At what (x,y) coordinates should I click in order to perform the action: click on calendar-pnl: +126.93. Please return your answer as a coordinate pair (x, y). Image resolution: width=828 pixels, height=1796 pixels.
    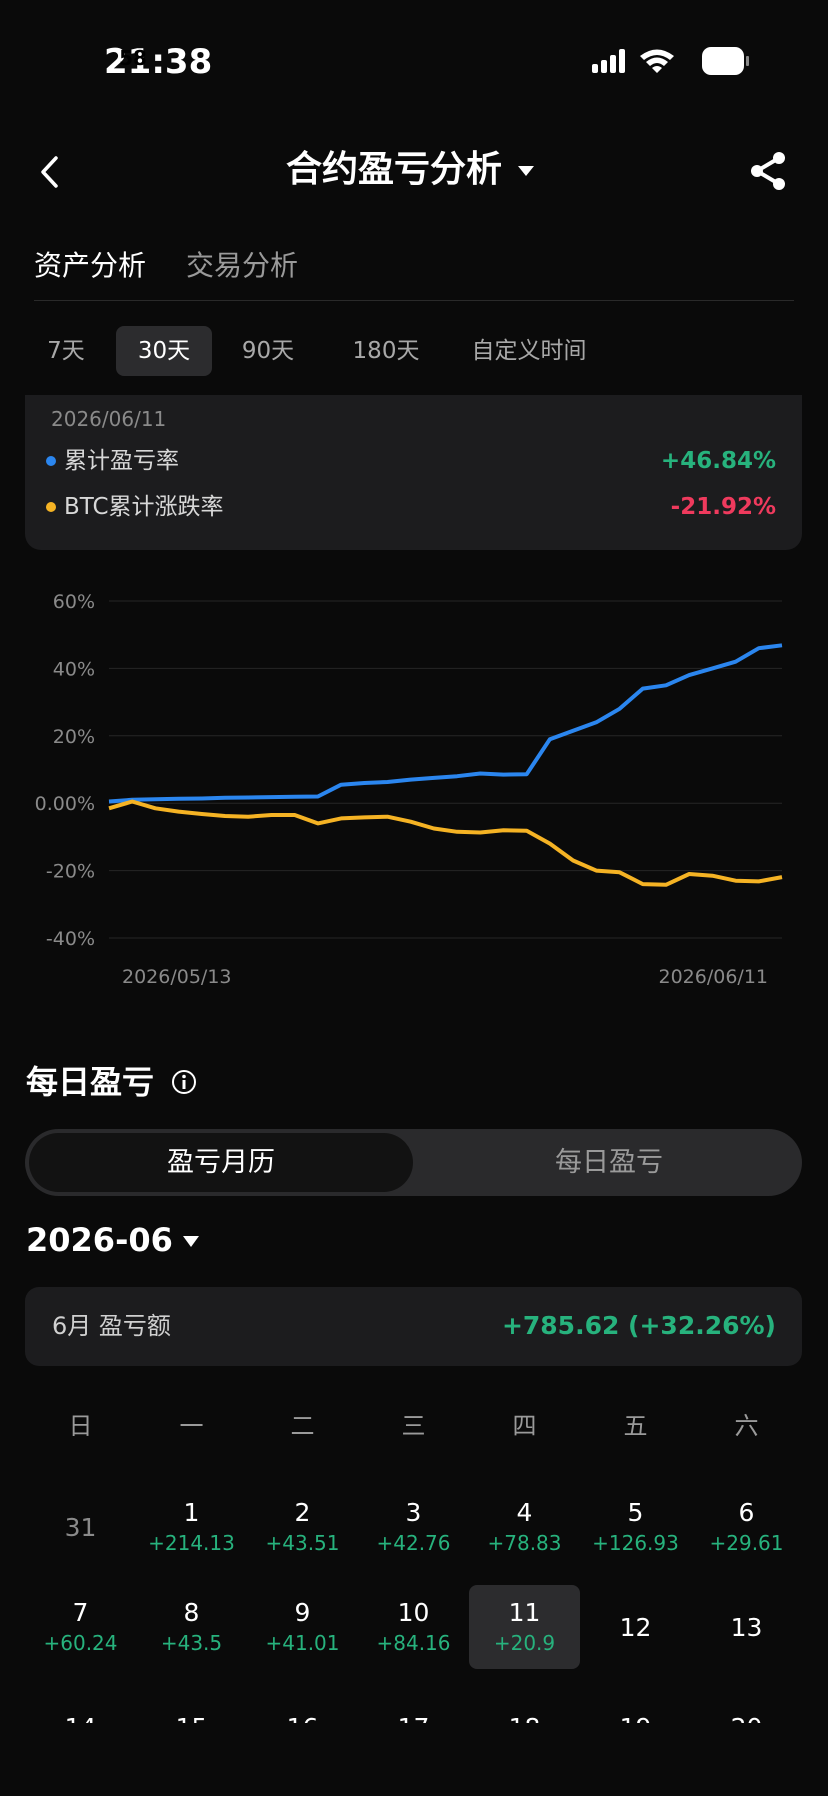
    Looking at the image, I should click on (635, 1543).